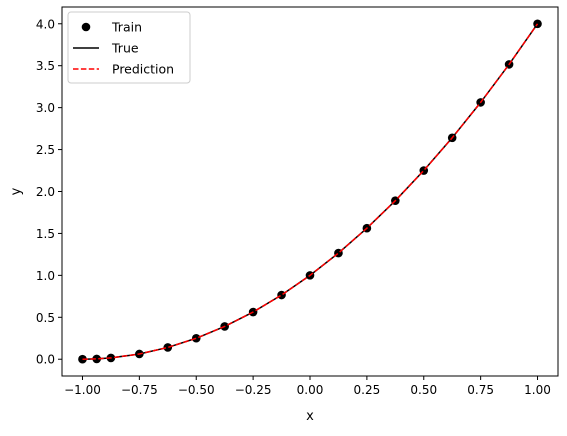 The width and height of the screenshot is (567, 436). What do you see at coordinates (45, 276) in the screenshot?
I see `y-tick-label: 1.0` at bounding box center [45, 276].